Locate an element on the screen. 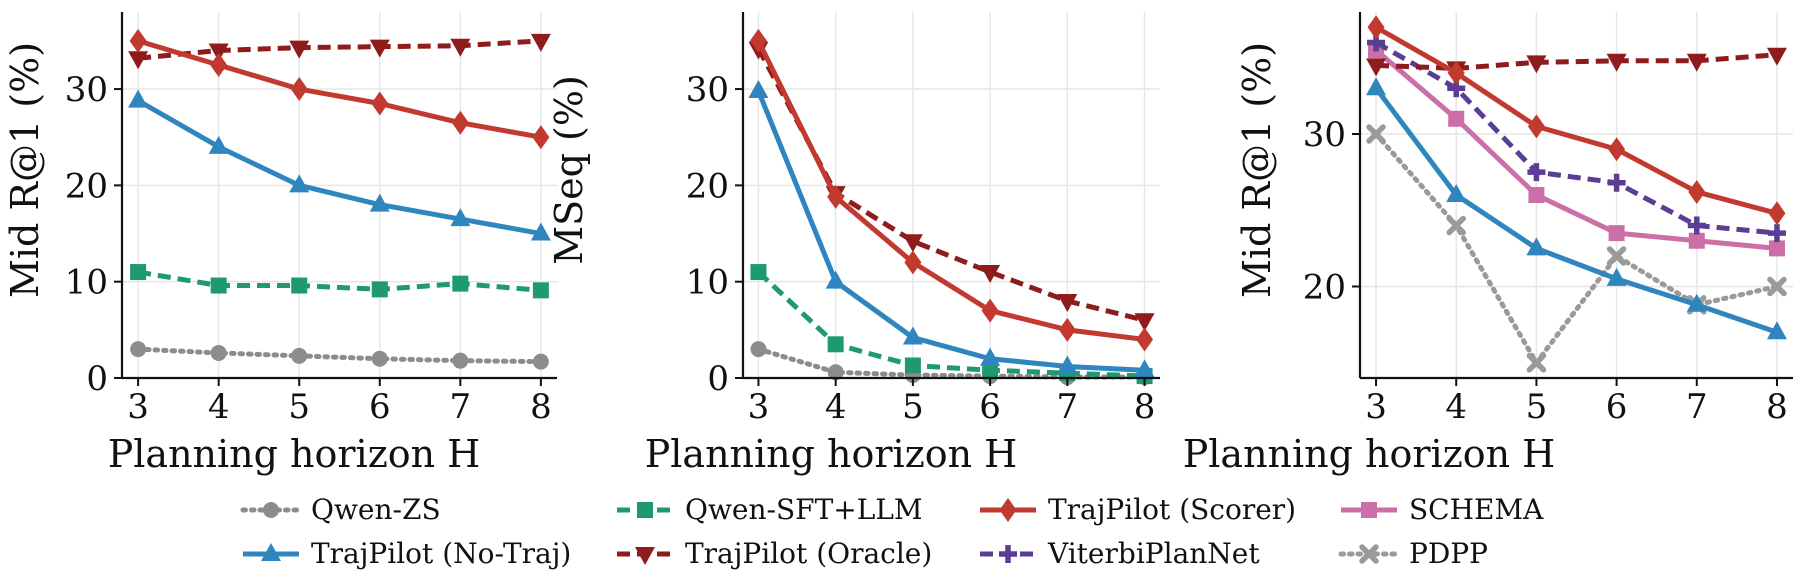  legend-entry: TrajPilot (Scorer) is located at coordinates (1138, 509).